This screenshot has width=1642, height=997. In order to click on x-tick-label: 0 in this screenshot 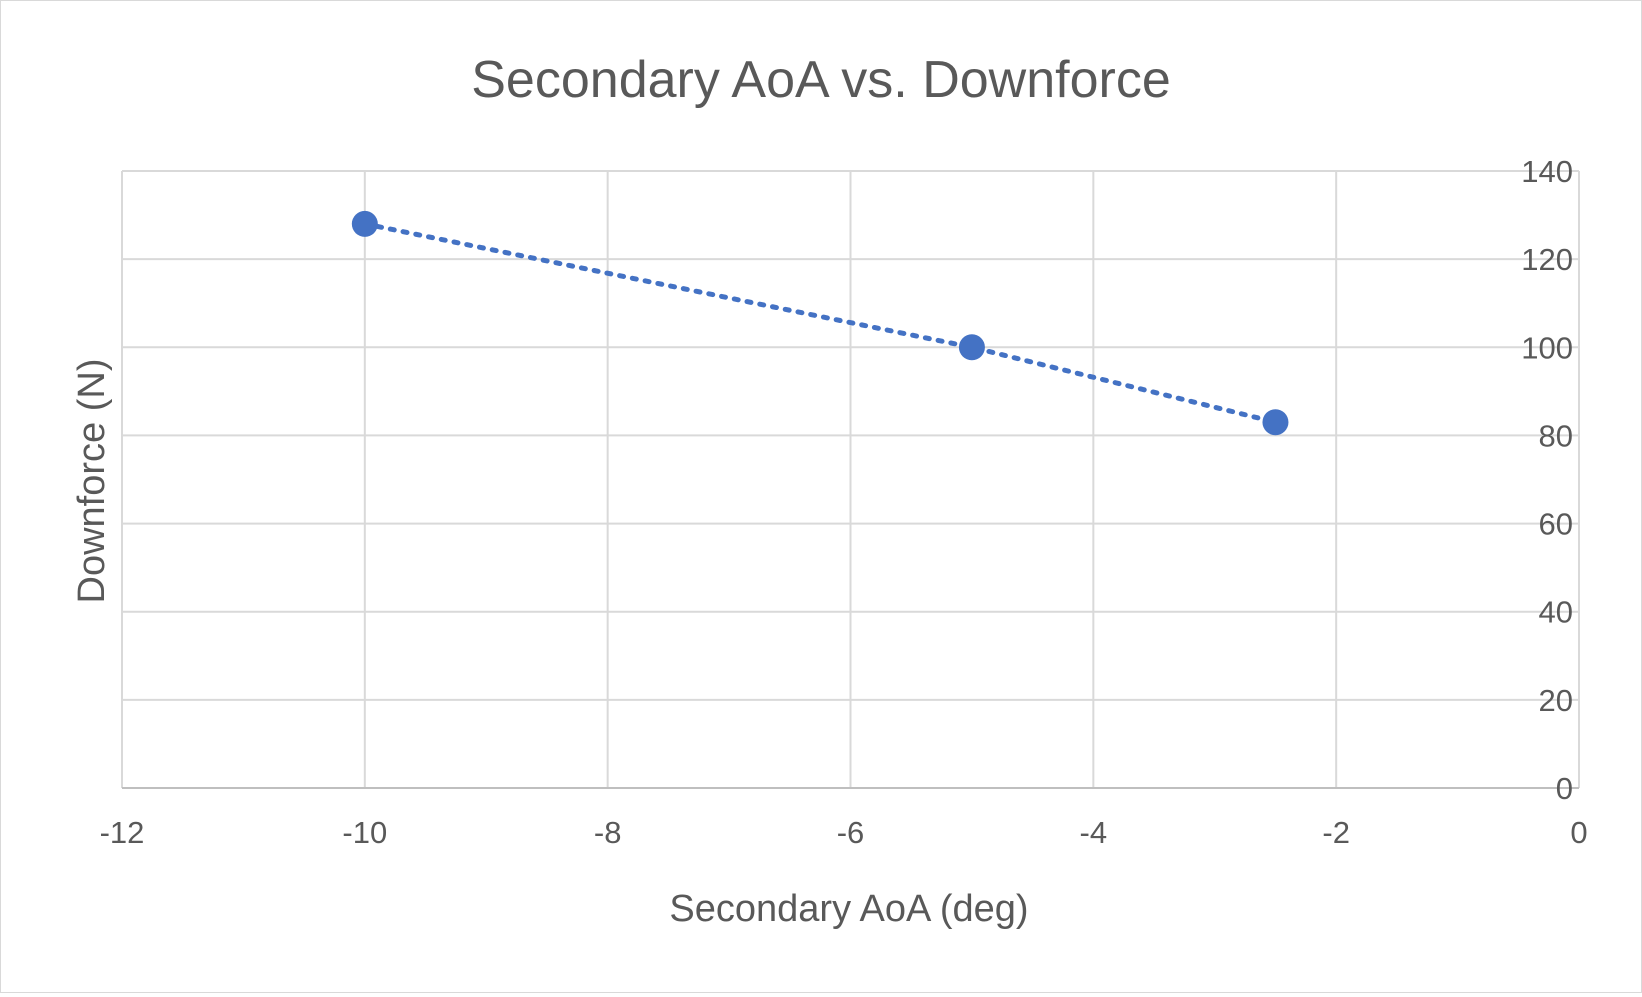, I will do `click(1578, 832)`.